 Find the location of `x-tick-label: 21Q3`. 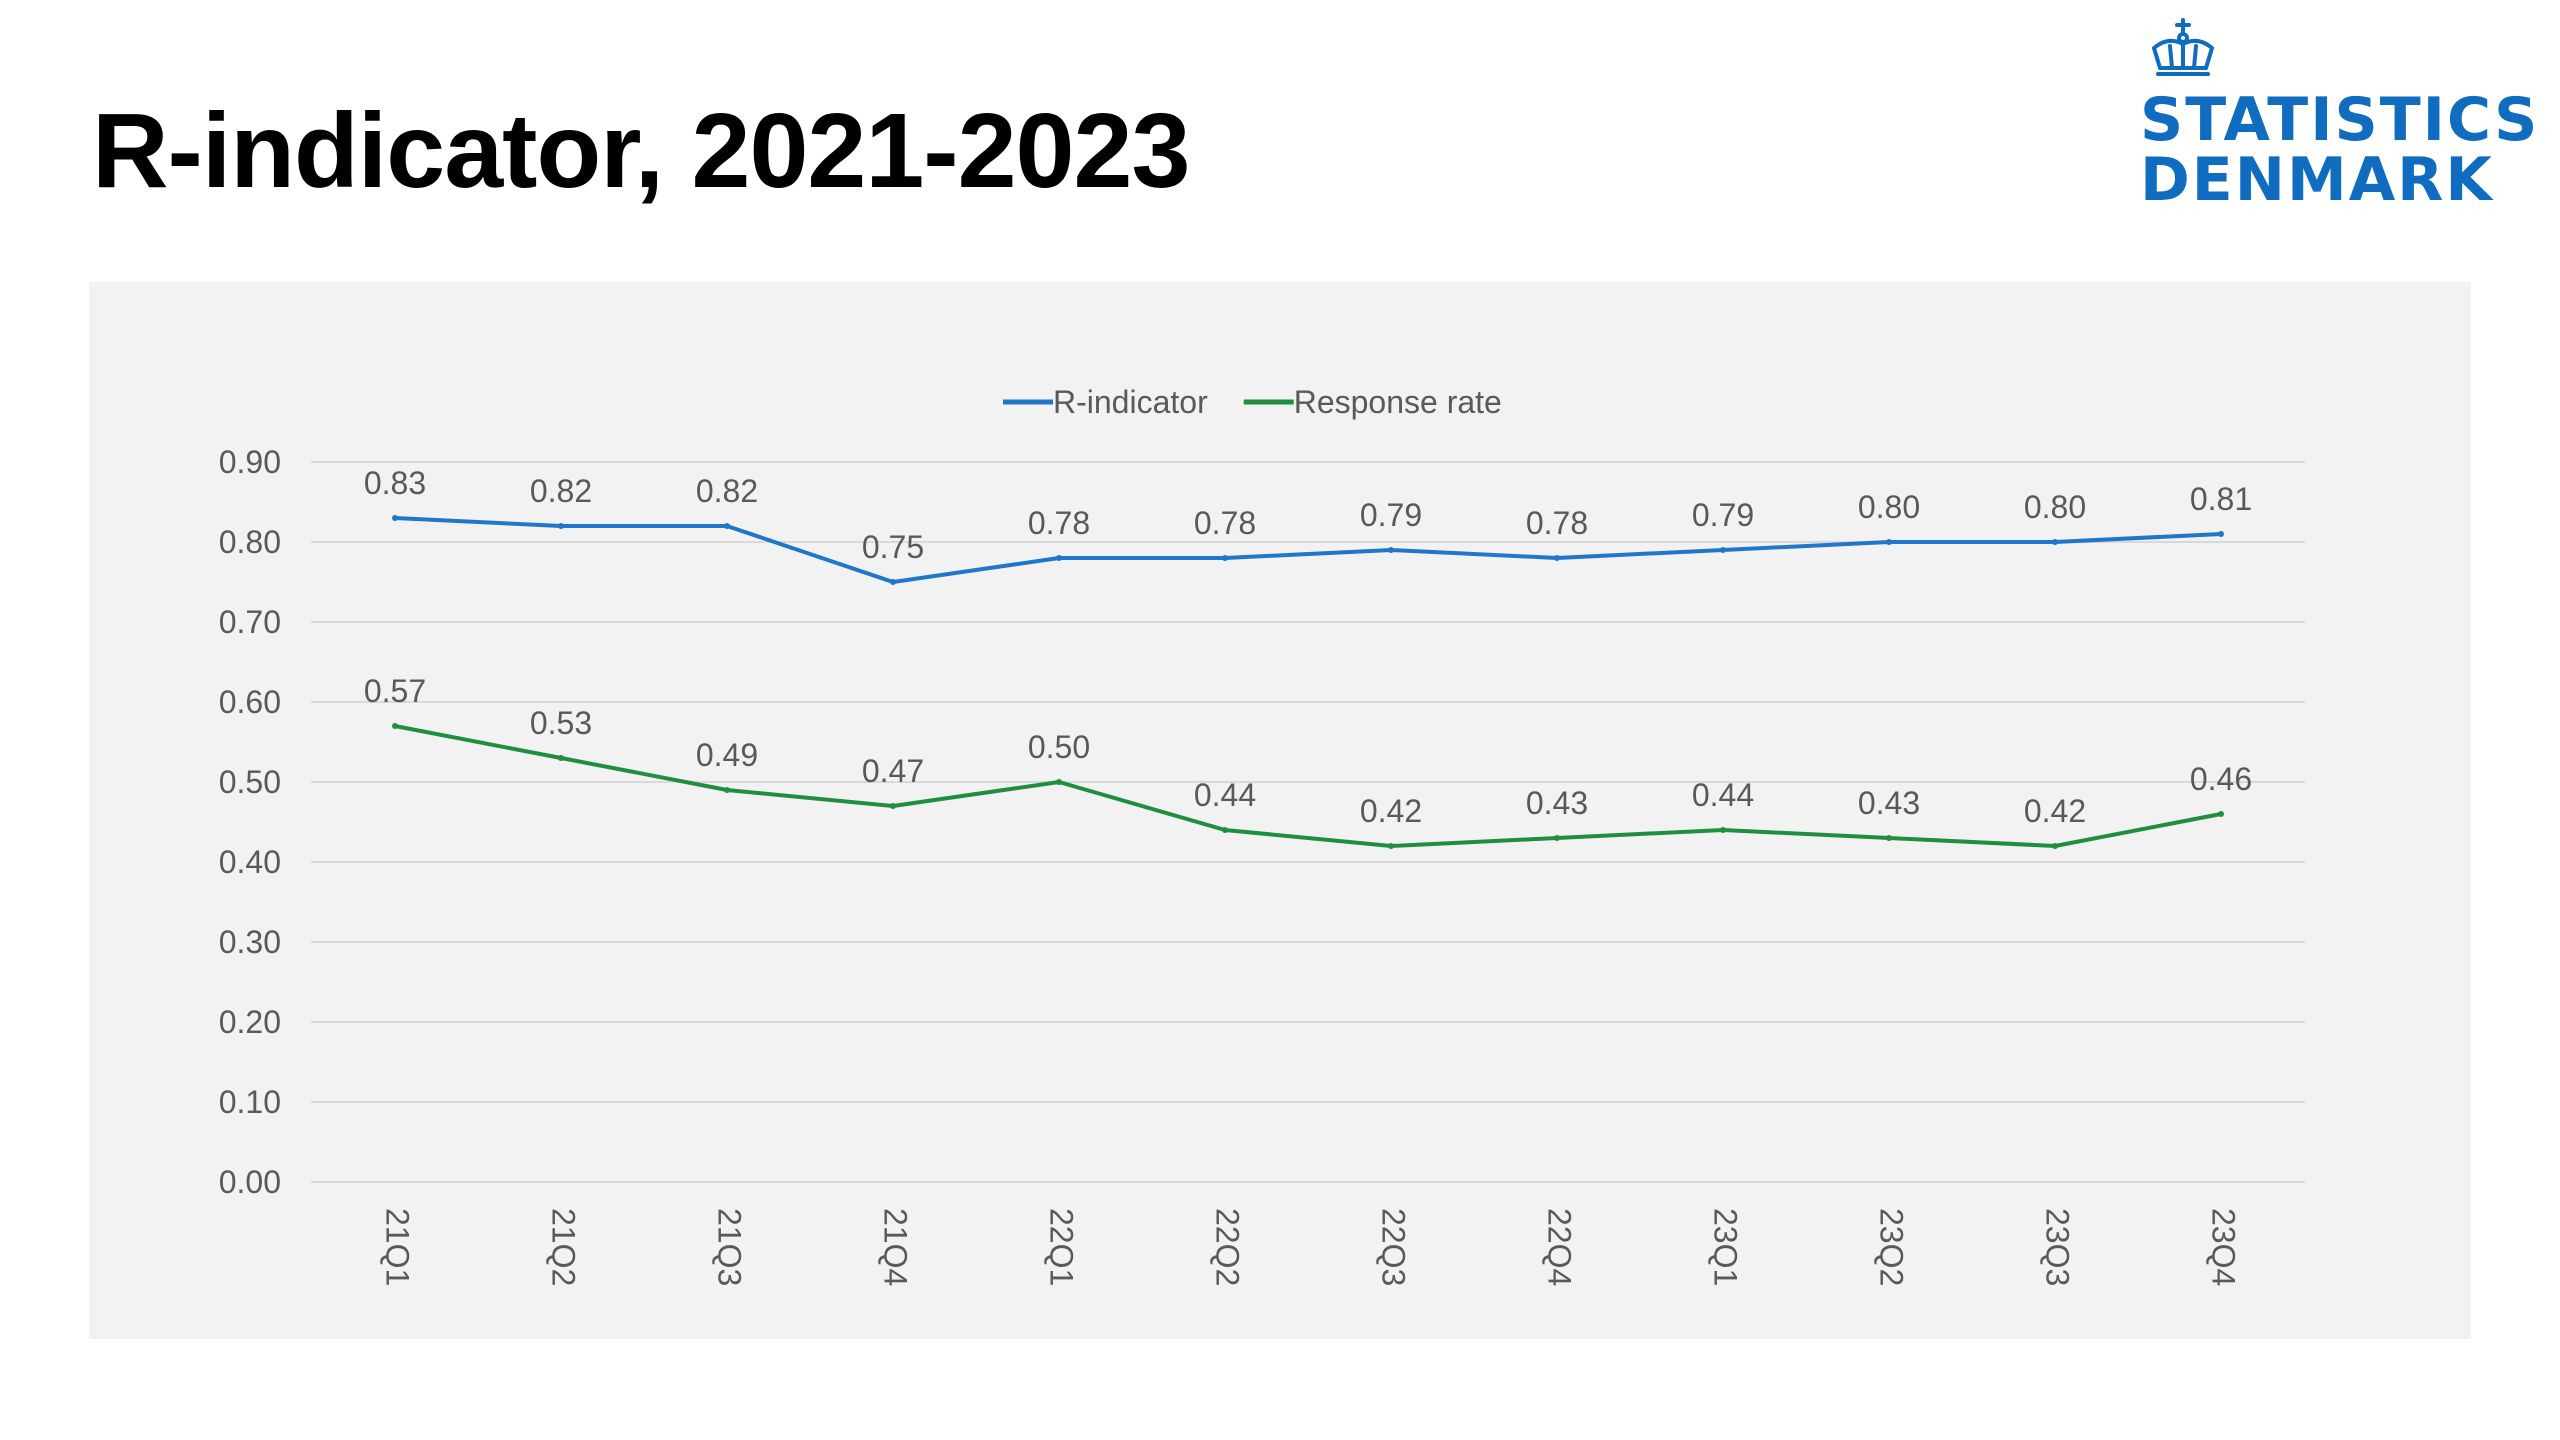

x-tick-label: 21Q3 is located at coordinates (730, 1247).